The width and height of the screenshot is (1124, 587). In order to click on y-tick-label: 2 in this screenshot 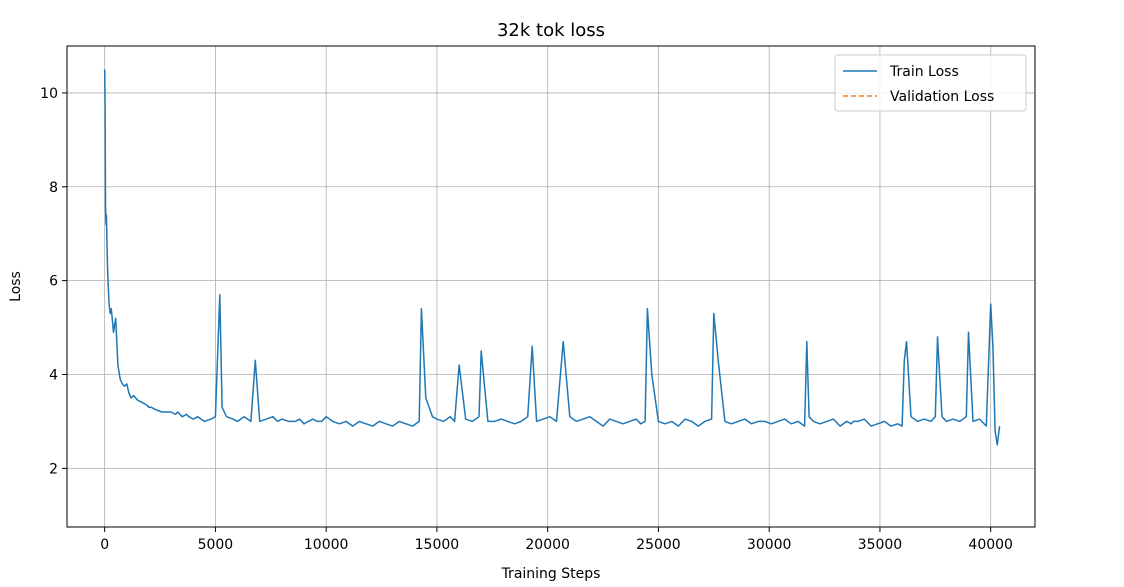, I will do `click(53, 469)`.